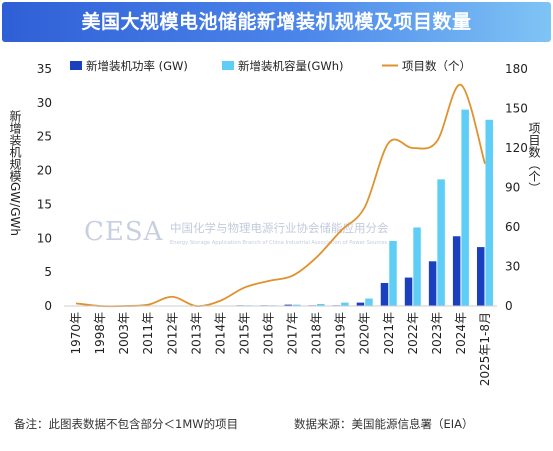 This screenshot has width=553, height=451. What do you see at coordinates (44, 238) in the screenshot?
I see `y-tick-label: 10` at bounding box center [44, 238].